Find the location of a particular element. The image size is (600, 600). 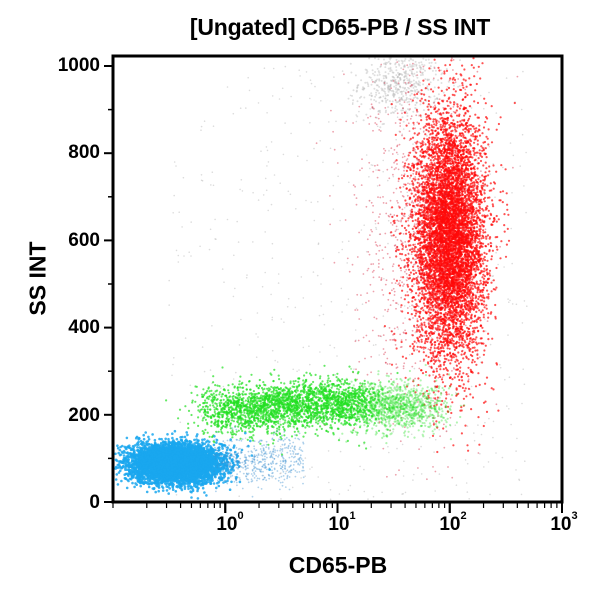

x-tick-10e1: 10¹ is located at coordinates (342, 522).